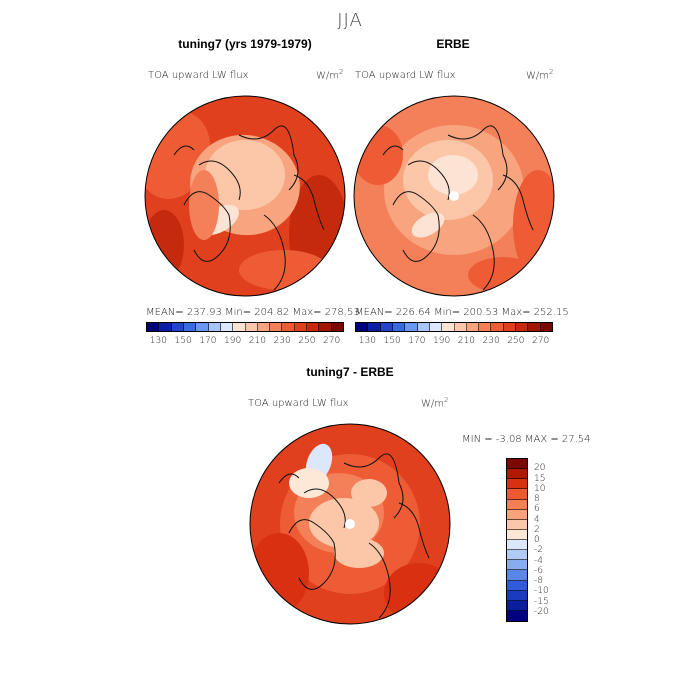 The width and height of the screenshot is (700, 700). I want to click on colorbar-tick-label: 150, so click(183, 341).